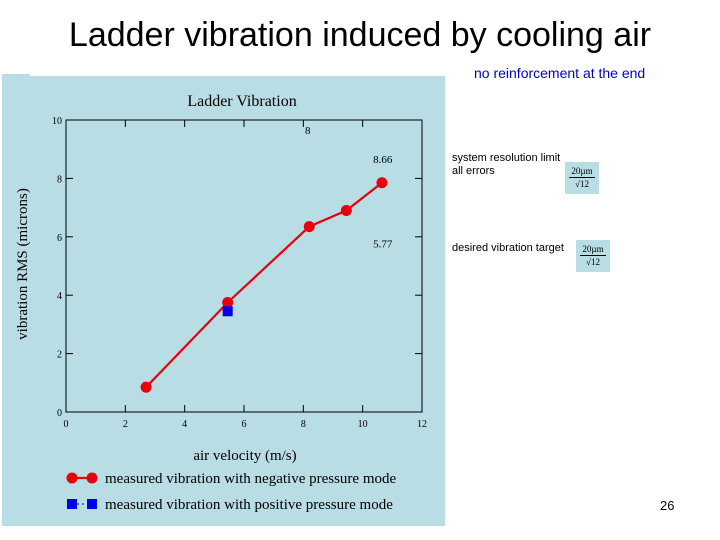  What do you see at coordinates (383, 245) in the screenshot?
I see `chart-annotation: 5.77` at bounding box center [383, 245].